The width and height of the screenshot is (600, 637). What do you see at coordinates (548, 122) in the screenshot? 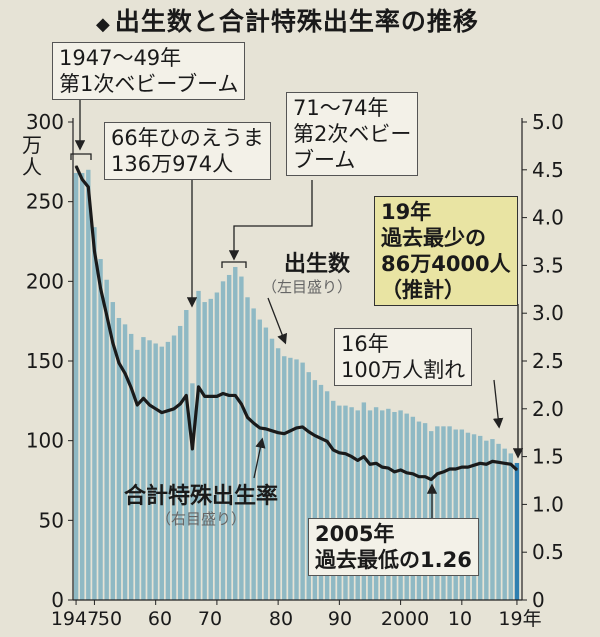
I see `right-axis-tick-label: 5.0` at bounding box center [548, 122].